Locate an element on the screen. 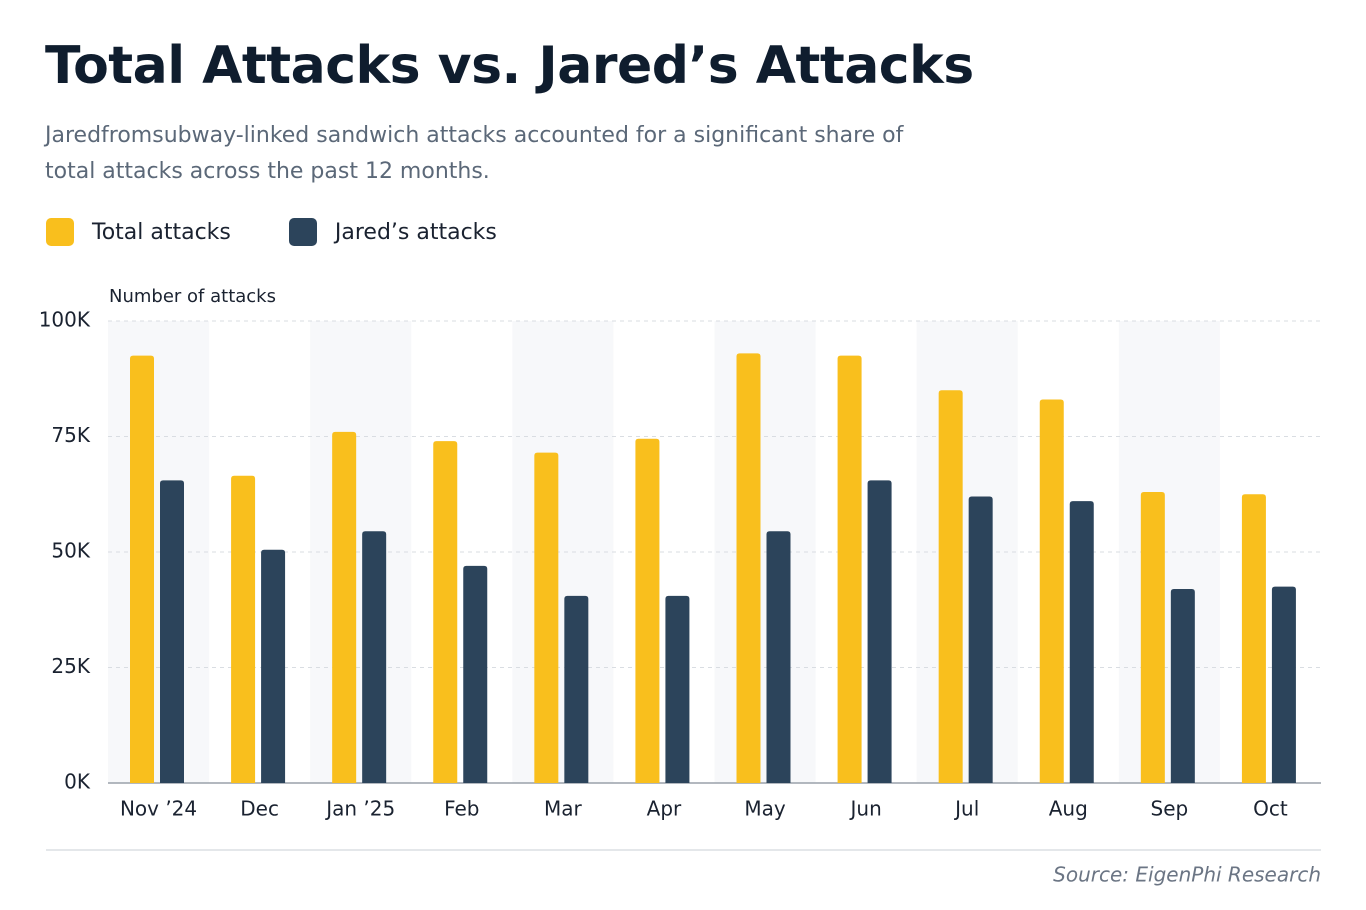 This screenshot has height=910, width=1366. y-tick-label: 75K is located at coordinates (70, 435).